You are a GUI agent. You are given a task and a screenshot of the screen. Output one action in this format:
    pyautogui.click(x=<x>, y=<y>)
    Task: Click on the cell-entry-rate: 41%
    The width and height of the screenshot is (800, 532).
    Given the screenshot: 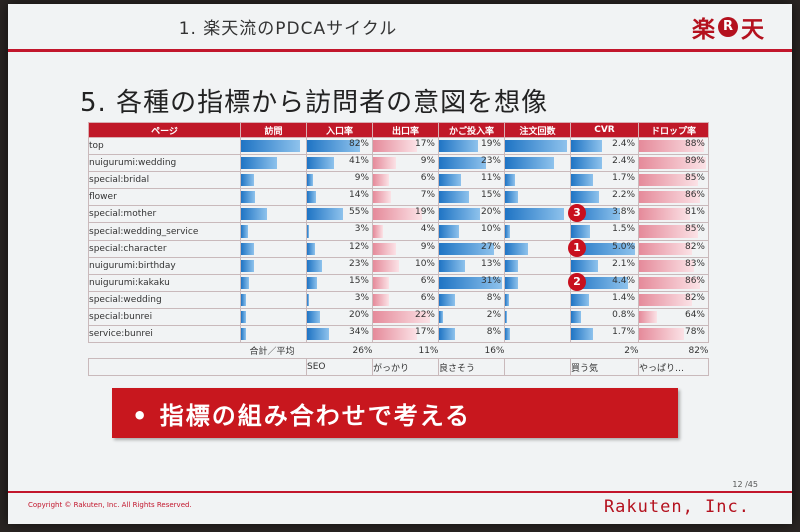 What is the action you would take?
    pyautogui.click(x=339, y=163)
    